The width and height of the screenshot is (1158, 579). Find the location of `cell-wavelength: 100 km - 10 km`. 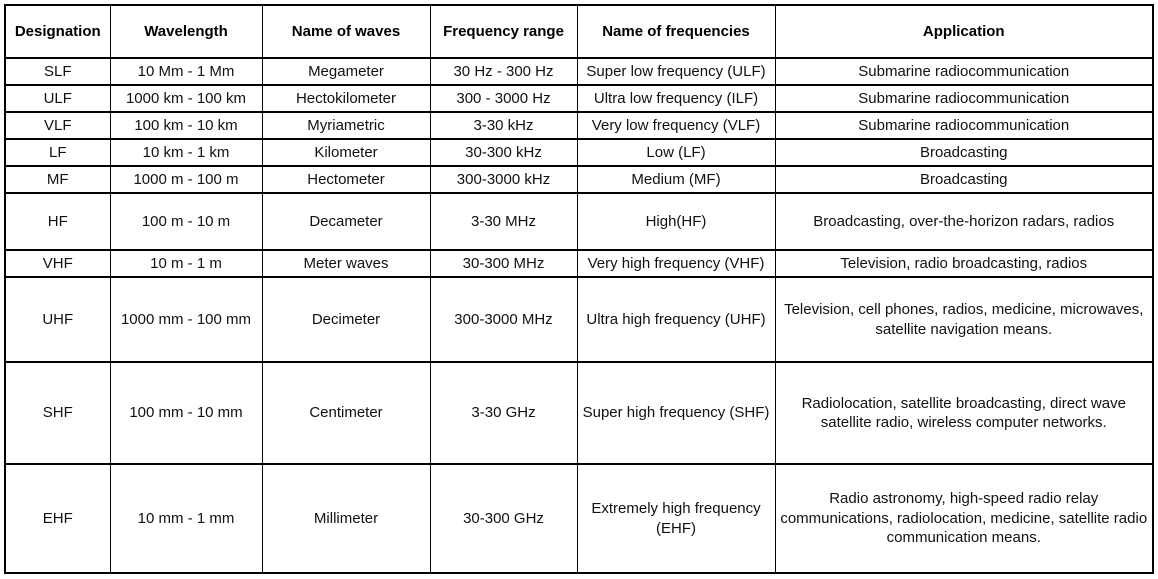

cell-wavelength: 100 km - 10 km is located at coordinates (186, 125).